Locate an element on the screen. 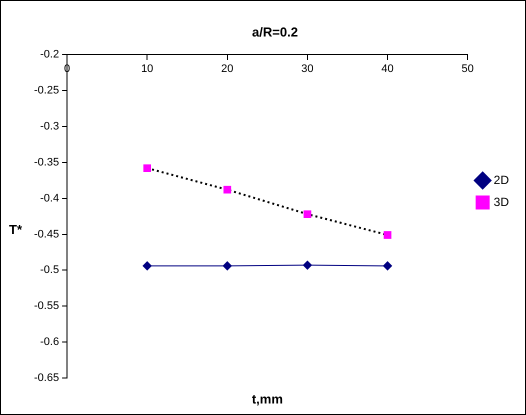  y-tick-label: -0.35 is located at coordinates (47, 162).